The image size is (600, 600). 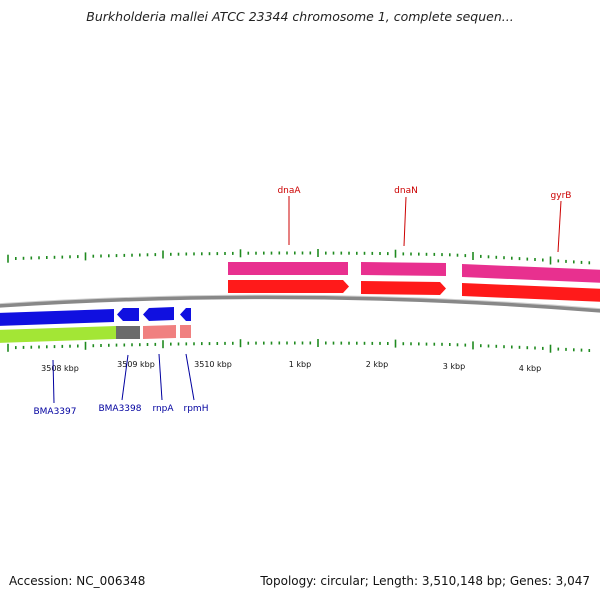 I want to click on gene-label-dnaA: dnaA, so click(x=289, y=191).